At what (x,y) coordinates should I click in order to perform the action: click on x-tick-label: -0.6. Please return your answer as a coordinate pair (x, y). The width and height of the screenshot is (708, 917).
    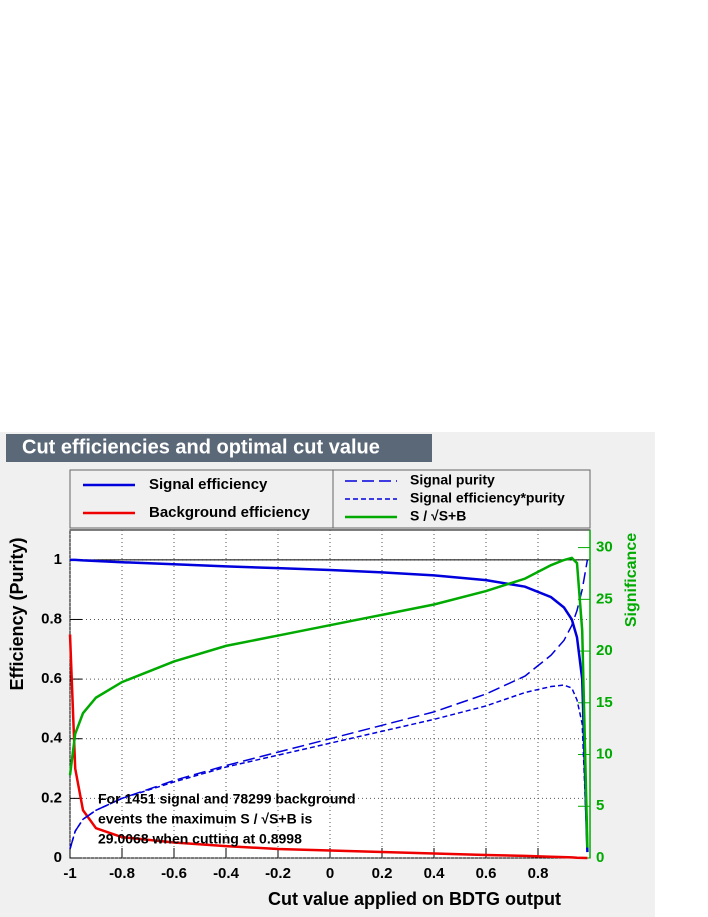
    Looking at the image, I should click on (174, 873).